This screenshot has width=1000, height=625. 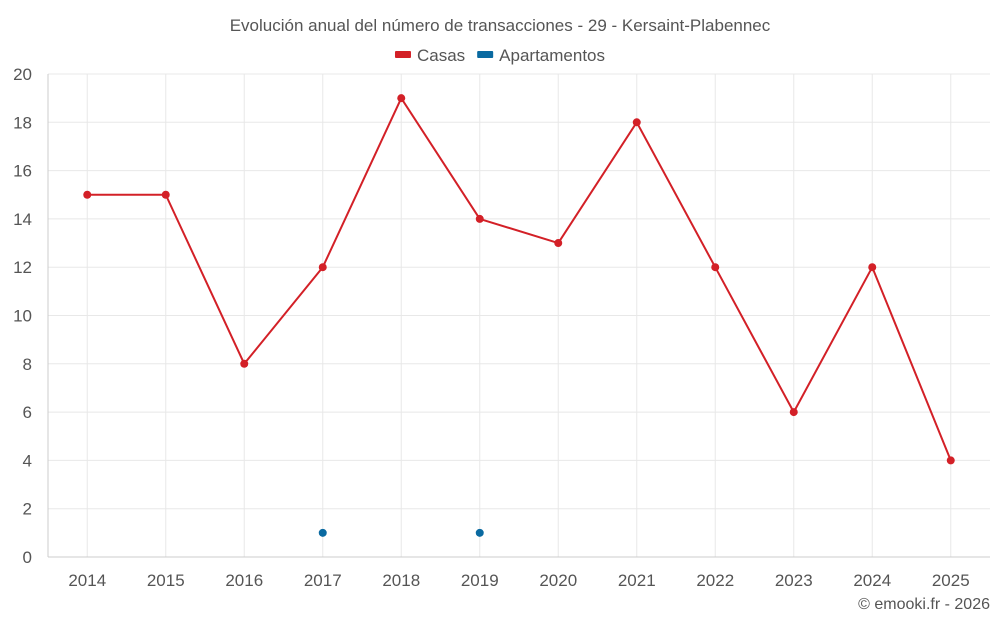 What do you see at coordinates (27, 364) in the screenshot?
I see `y-tick-label: 8` at bounding box center [27, 364].